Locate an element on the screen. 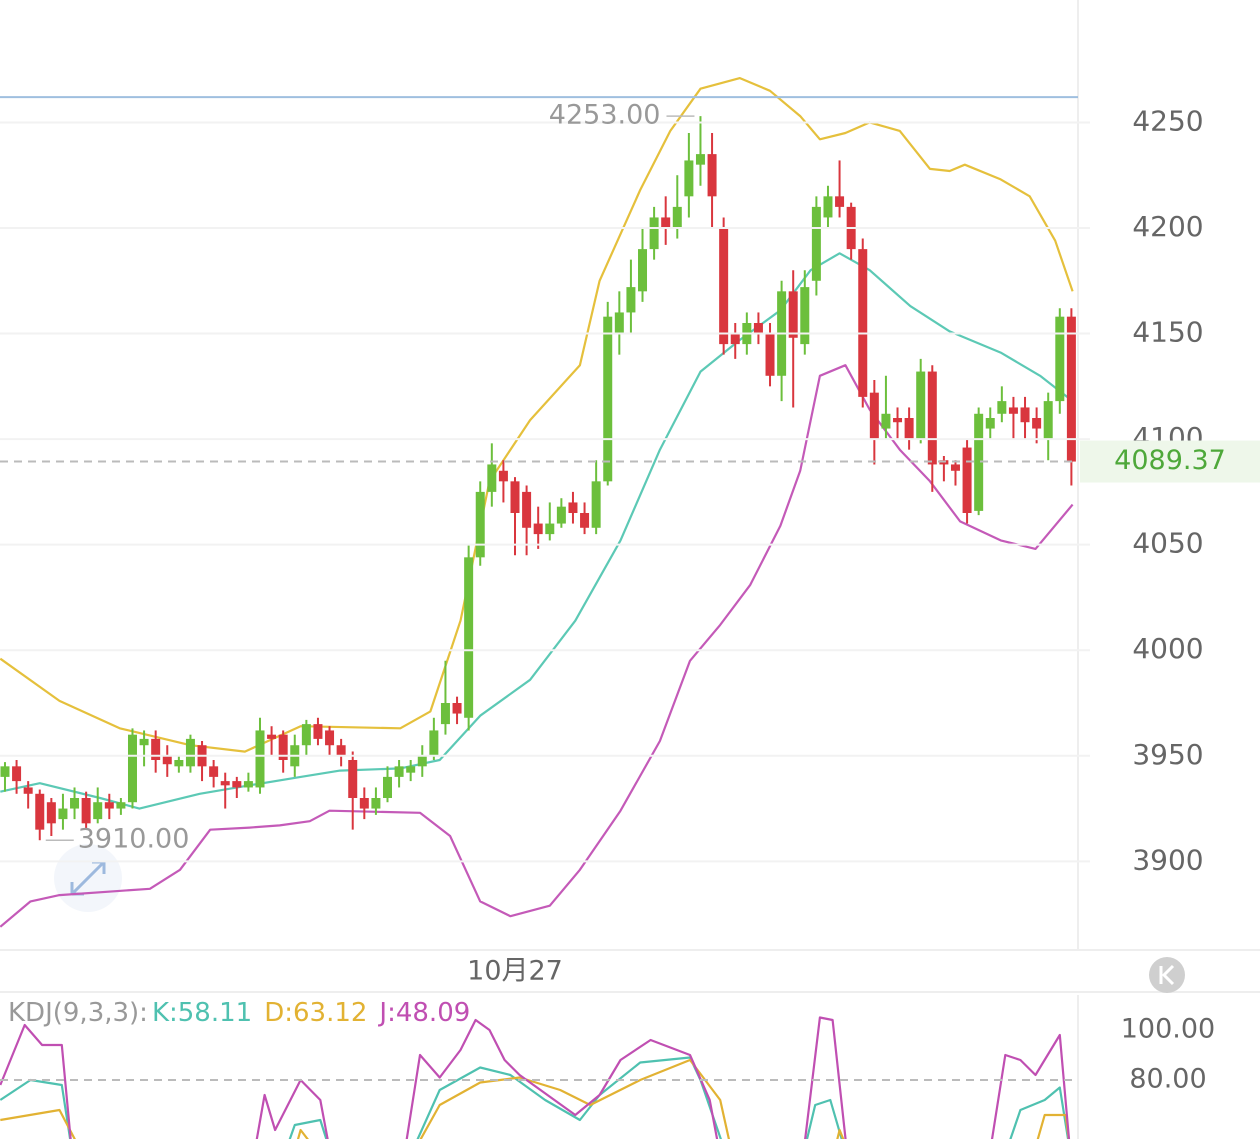  last-price-label: 4089.37 is located at coordinates (1170, 460).